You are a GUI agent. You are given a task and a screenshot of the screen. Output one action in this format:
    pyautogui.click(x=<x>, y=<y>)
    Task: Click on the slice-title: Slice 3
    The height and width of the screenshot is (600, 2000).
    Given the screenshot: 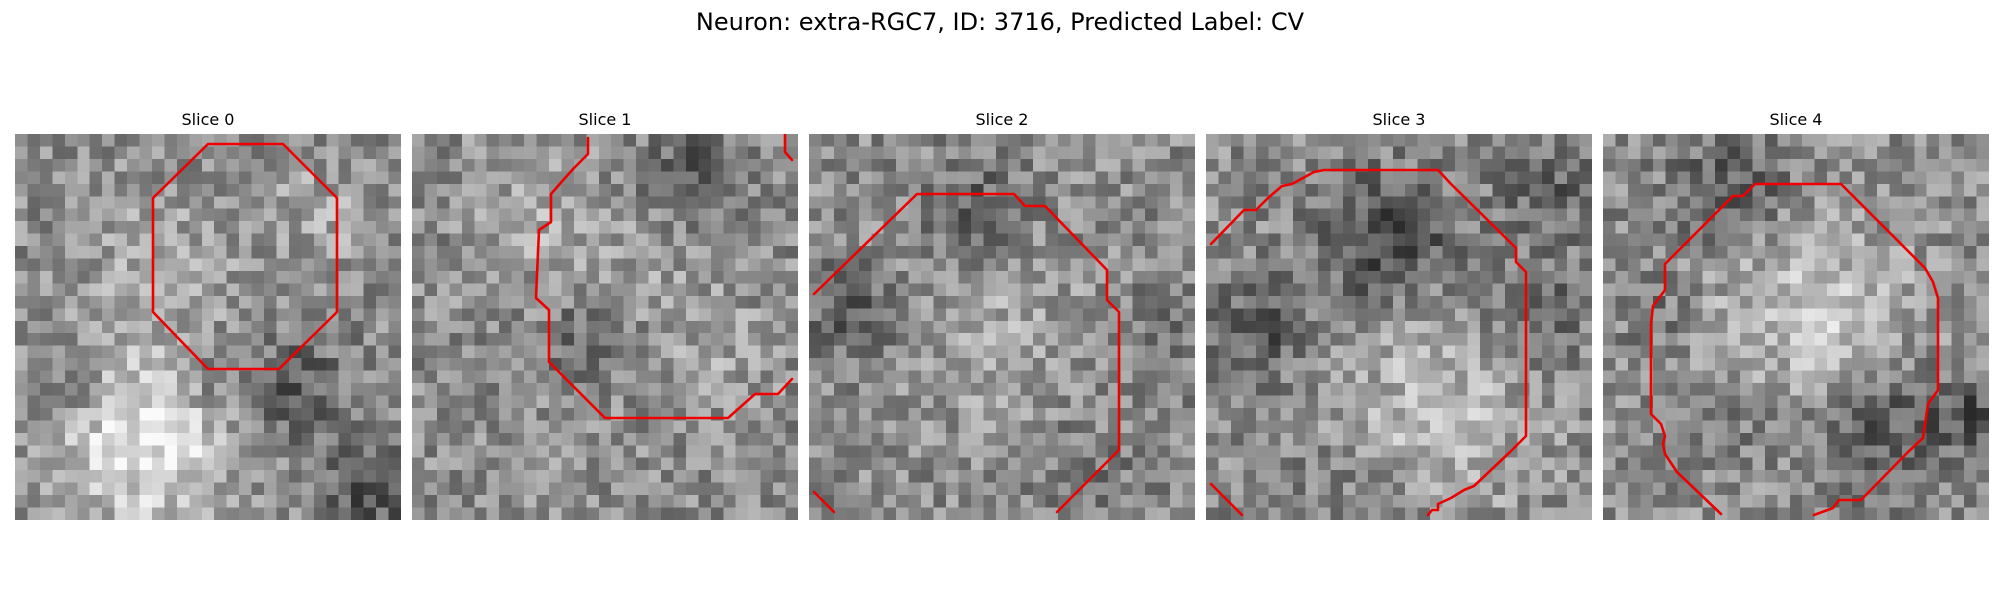 What is the action you would take?
    pyautogui.click(x=1399, y=119)
    